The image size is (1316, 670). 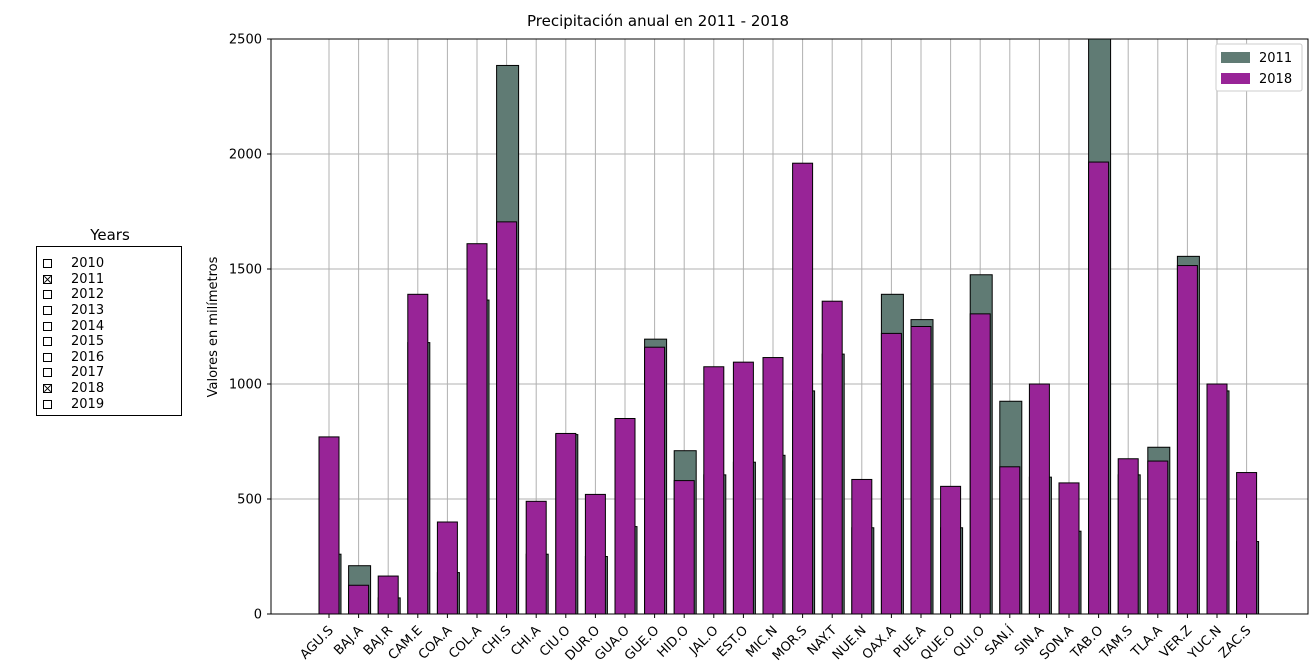 What do you see at coordinates (477, 429) in the screenshot?
I see `bar-2018-COL.A` at bounding box center [477, 429].